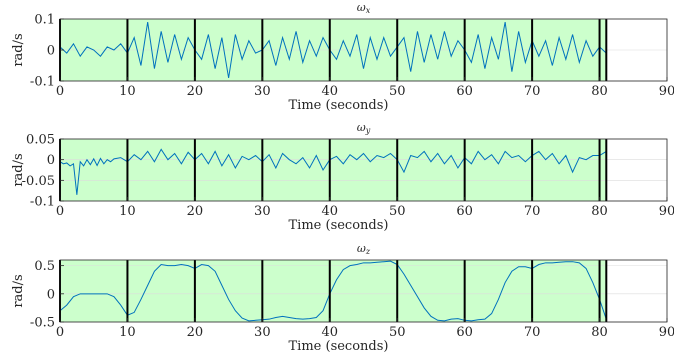 Image resolution: width=674 pixels, height=362 pixels. What do you see at coordinates (44, 20) in the screenshot?
I see `y-tick-label: 0.1` at bounding box center [44, 20].